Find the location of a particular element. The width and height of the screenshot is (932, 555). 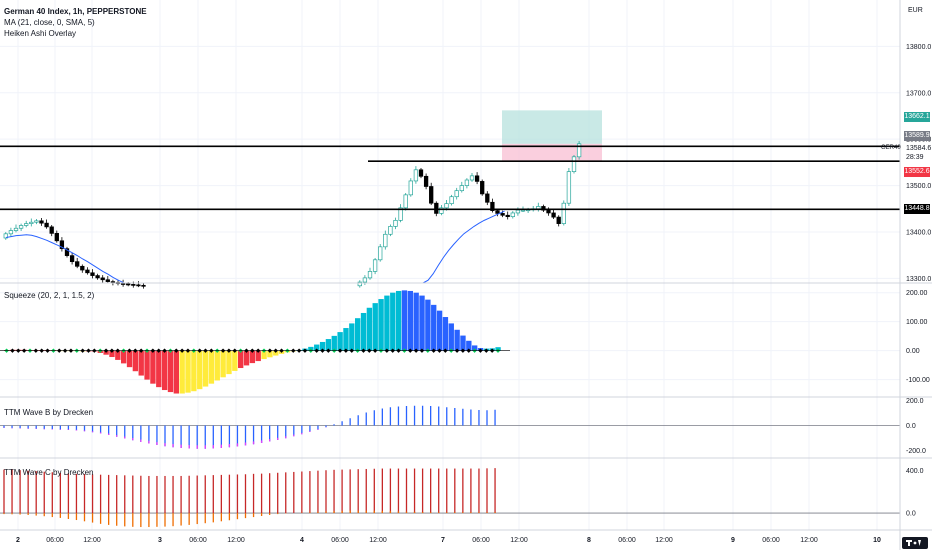

price-tick-label: 13500.0 is located at coordinates (918, 186).